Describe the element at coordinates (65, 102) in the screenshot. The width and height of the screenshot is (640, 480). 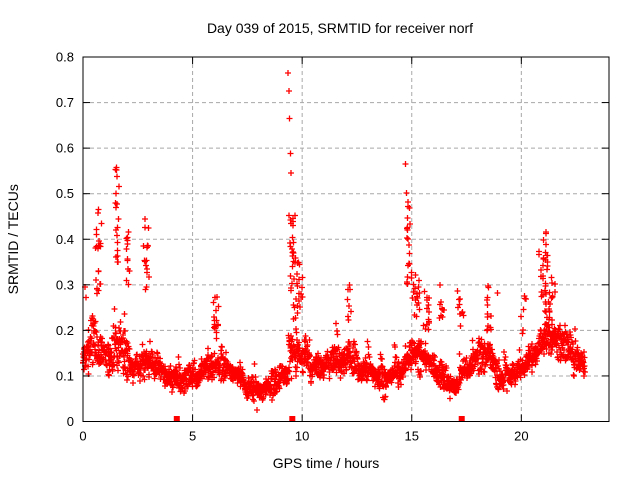
I see `svg-text: 0.7` at that location.